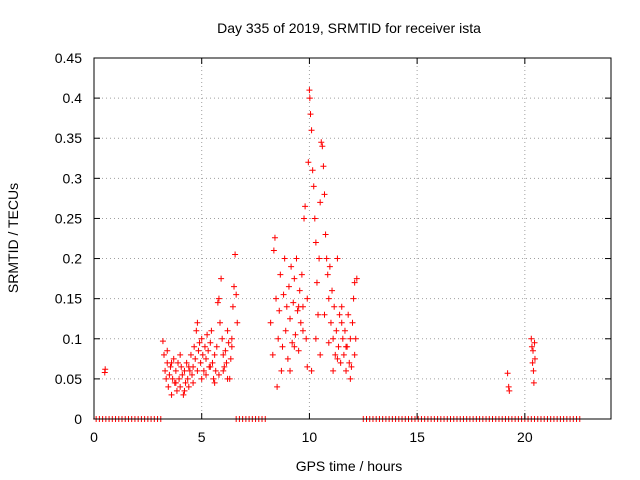 This screenshot has height=480, width=640. I want to click on y-tick-label: 0.4, so click(73, 98).